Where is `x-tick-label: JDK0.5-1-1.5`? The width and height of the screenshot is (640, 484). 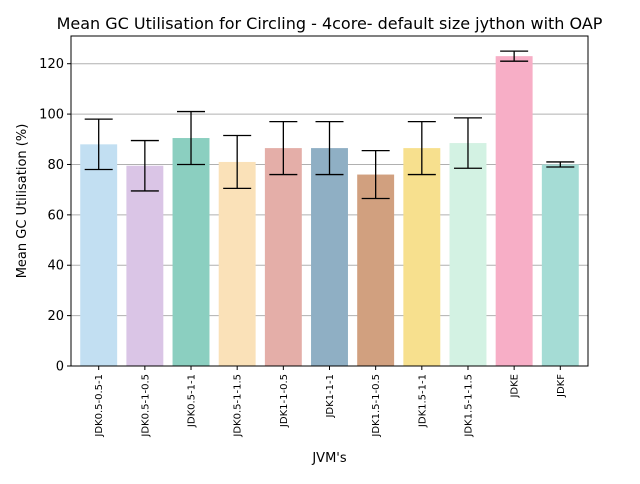 x-tick-label: JDK0.5-1-1.5 is located at coordinates (238, 406).